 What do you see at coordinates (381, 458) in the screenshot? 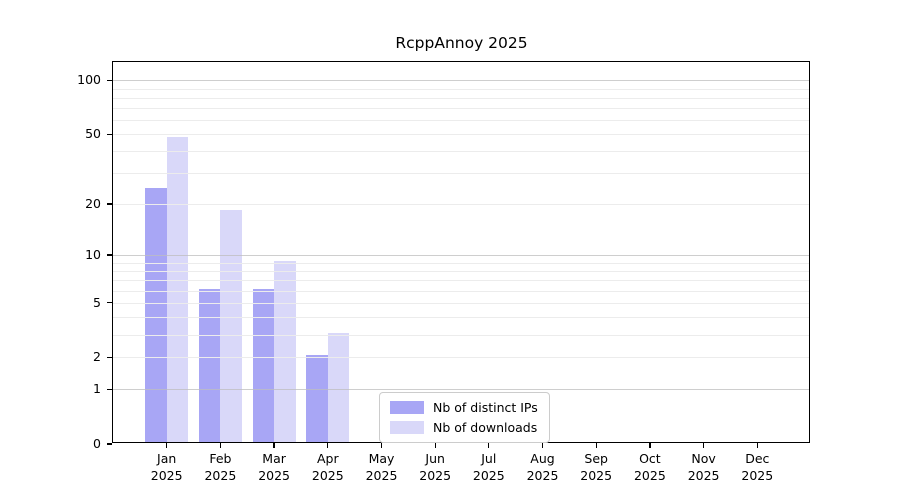
I see `x-tick-month: May` at bounding box center [381, 458].